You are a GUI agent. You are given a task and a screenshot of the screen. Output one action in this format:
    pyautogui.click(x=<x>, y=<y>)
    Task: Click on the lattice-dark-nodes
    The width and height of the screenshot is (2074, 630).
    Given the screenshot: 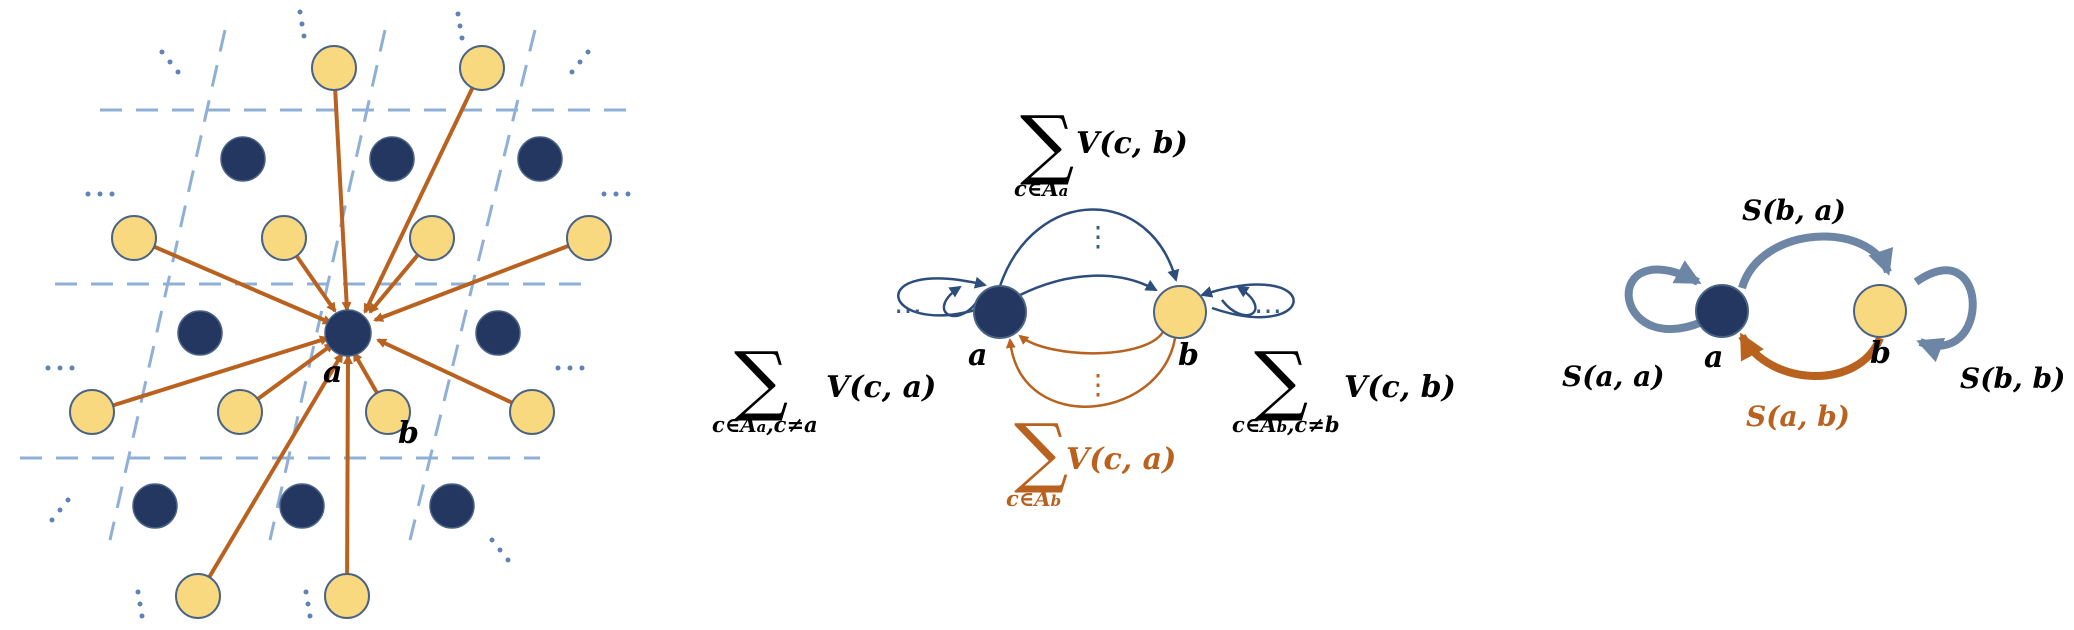 What is the action you would take?
    pyautogui.click(x=347, y=332)
    